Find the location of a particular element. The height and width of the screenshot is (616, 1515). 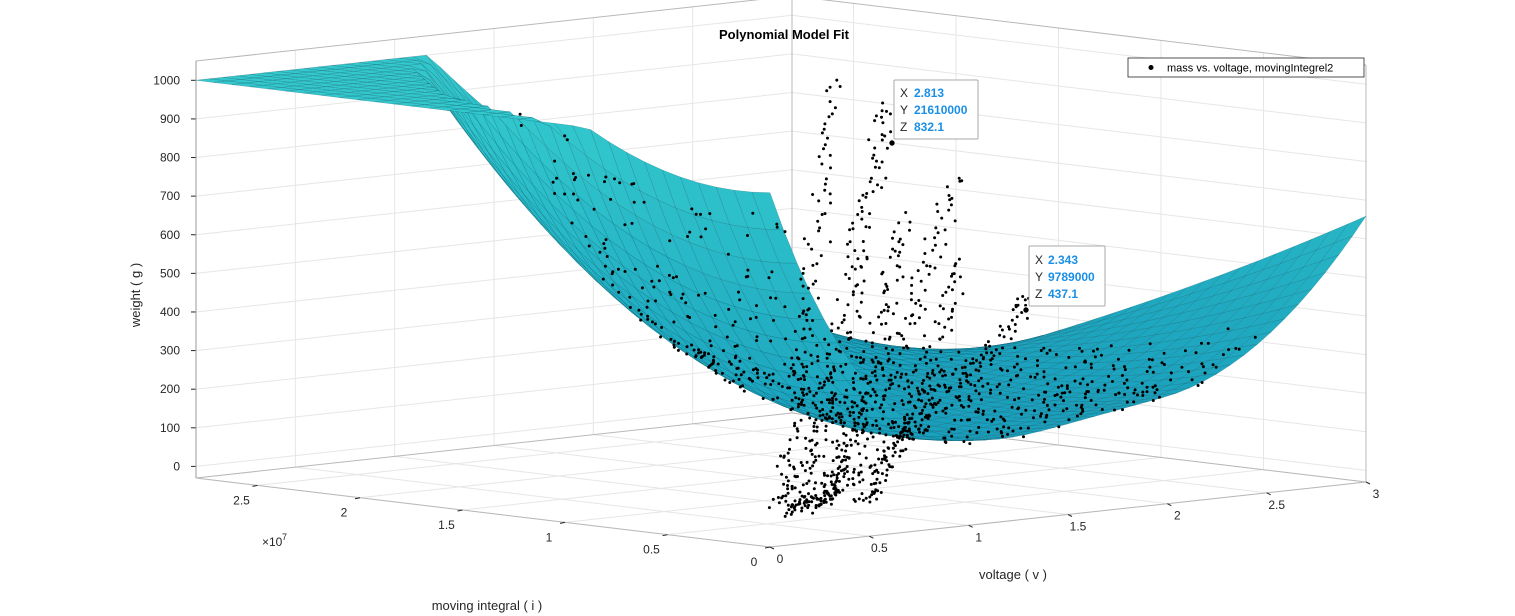

legend: mass vs. voltage, movingIntegrel2 is located at coordinates (1246, 67).